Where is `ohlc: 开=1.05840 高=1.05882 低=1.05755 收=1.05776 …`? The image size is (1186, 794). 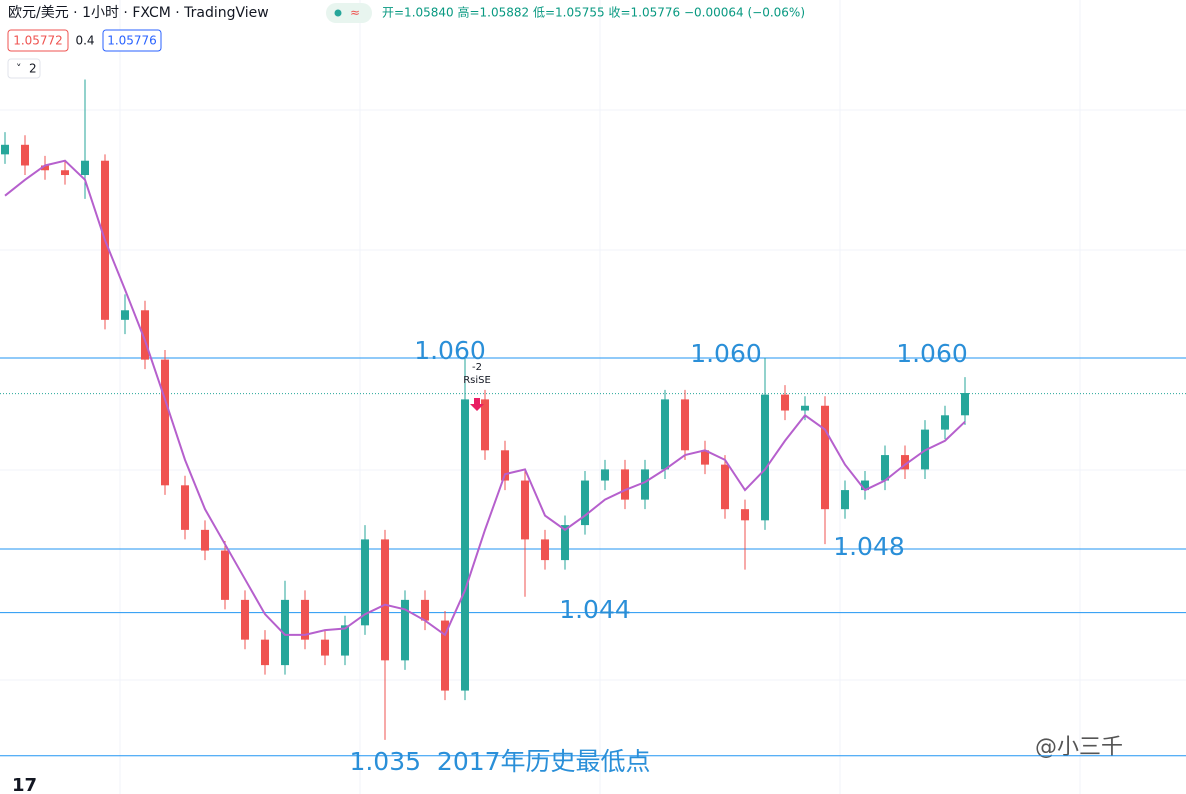
ohlc: 开=1.05840 高=1.05882 低=1.05755 收=1.05776 … is located at coordinates (593, 12).